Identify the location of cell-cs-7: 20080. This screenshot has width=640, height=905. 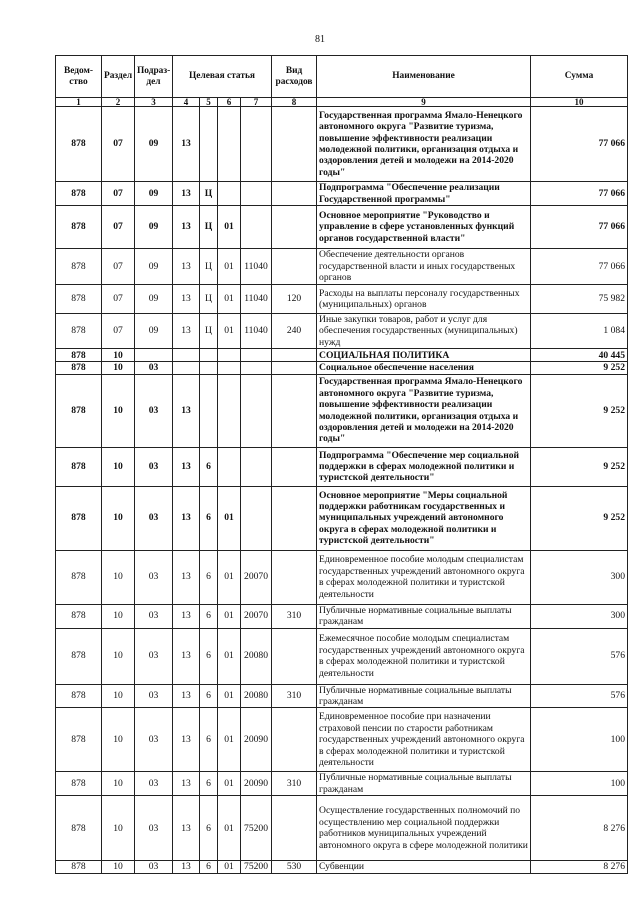
(256, 696).